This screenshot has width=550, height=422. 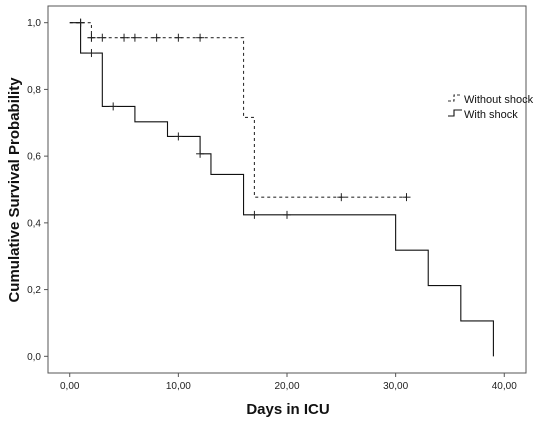 What do you see at coordinates (37, 190) in the screenshot?
I see `y-axis-ticks: 0,0 0,2 0,4 0,6 0,8 1,0` at bounding box center [37, 190].